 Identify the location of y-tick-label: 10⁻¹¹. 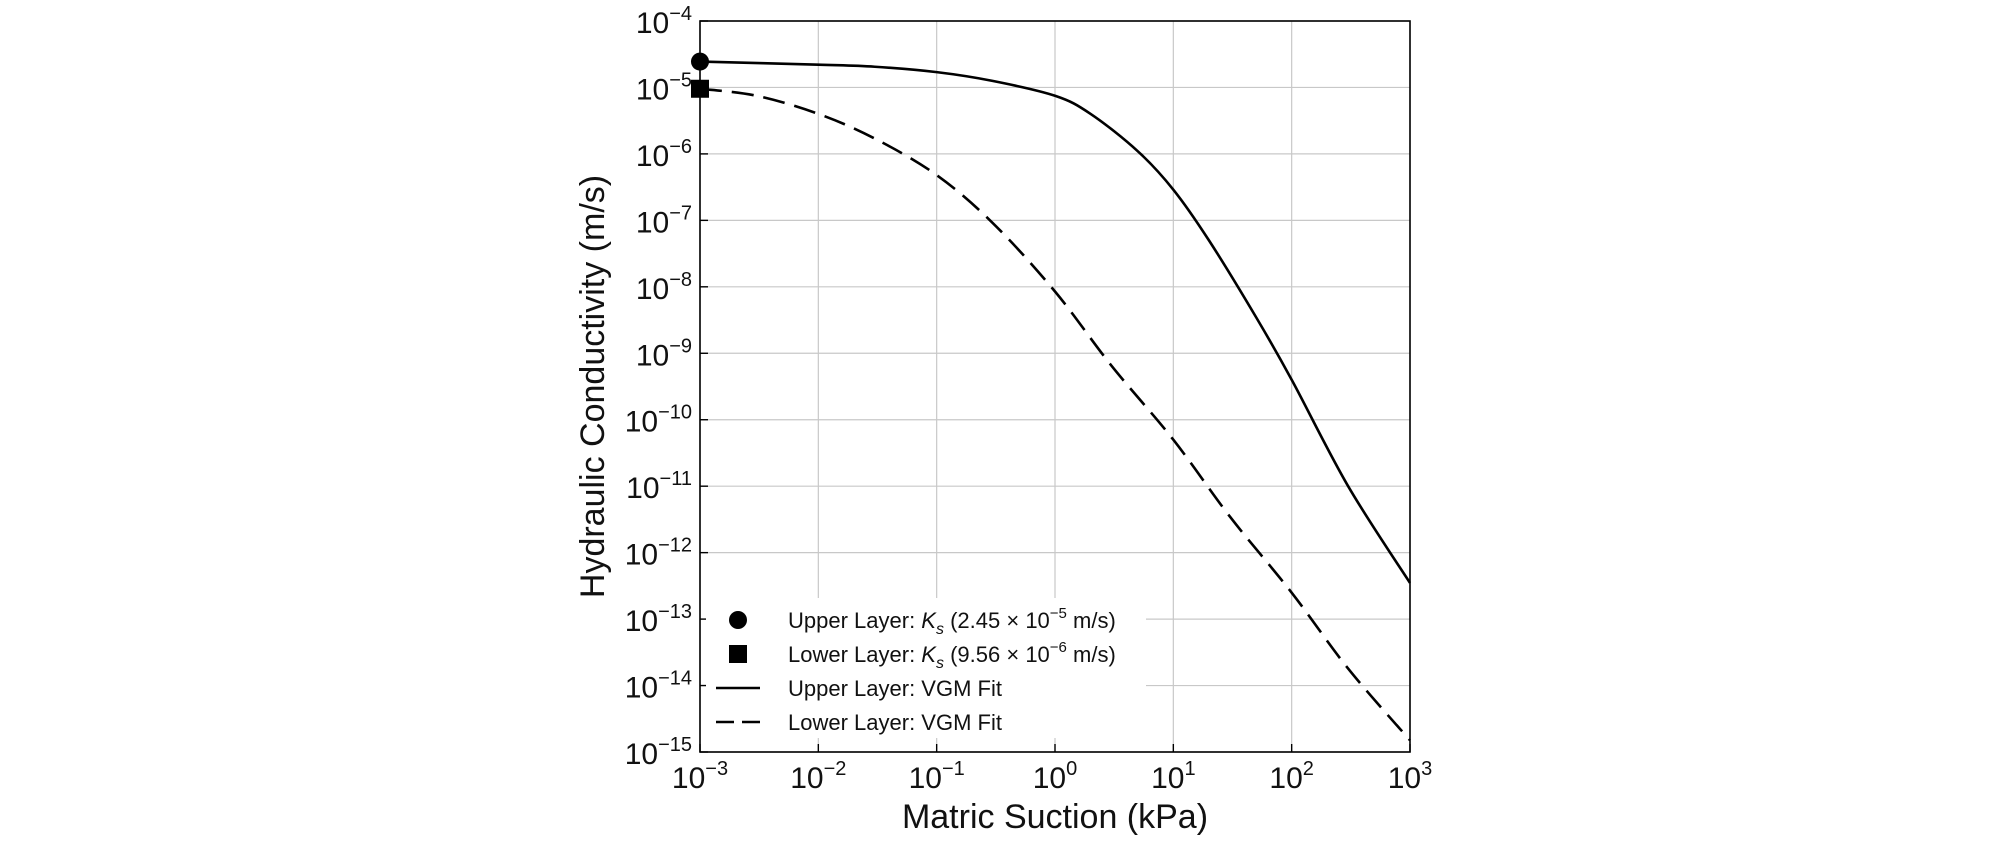
(659, 486).